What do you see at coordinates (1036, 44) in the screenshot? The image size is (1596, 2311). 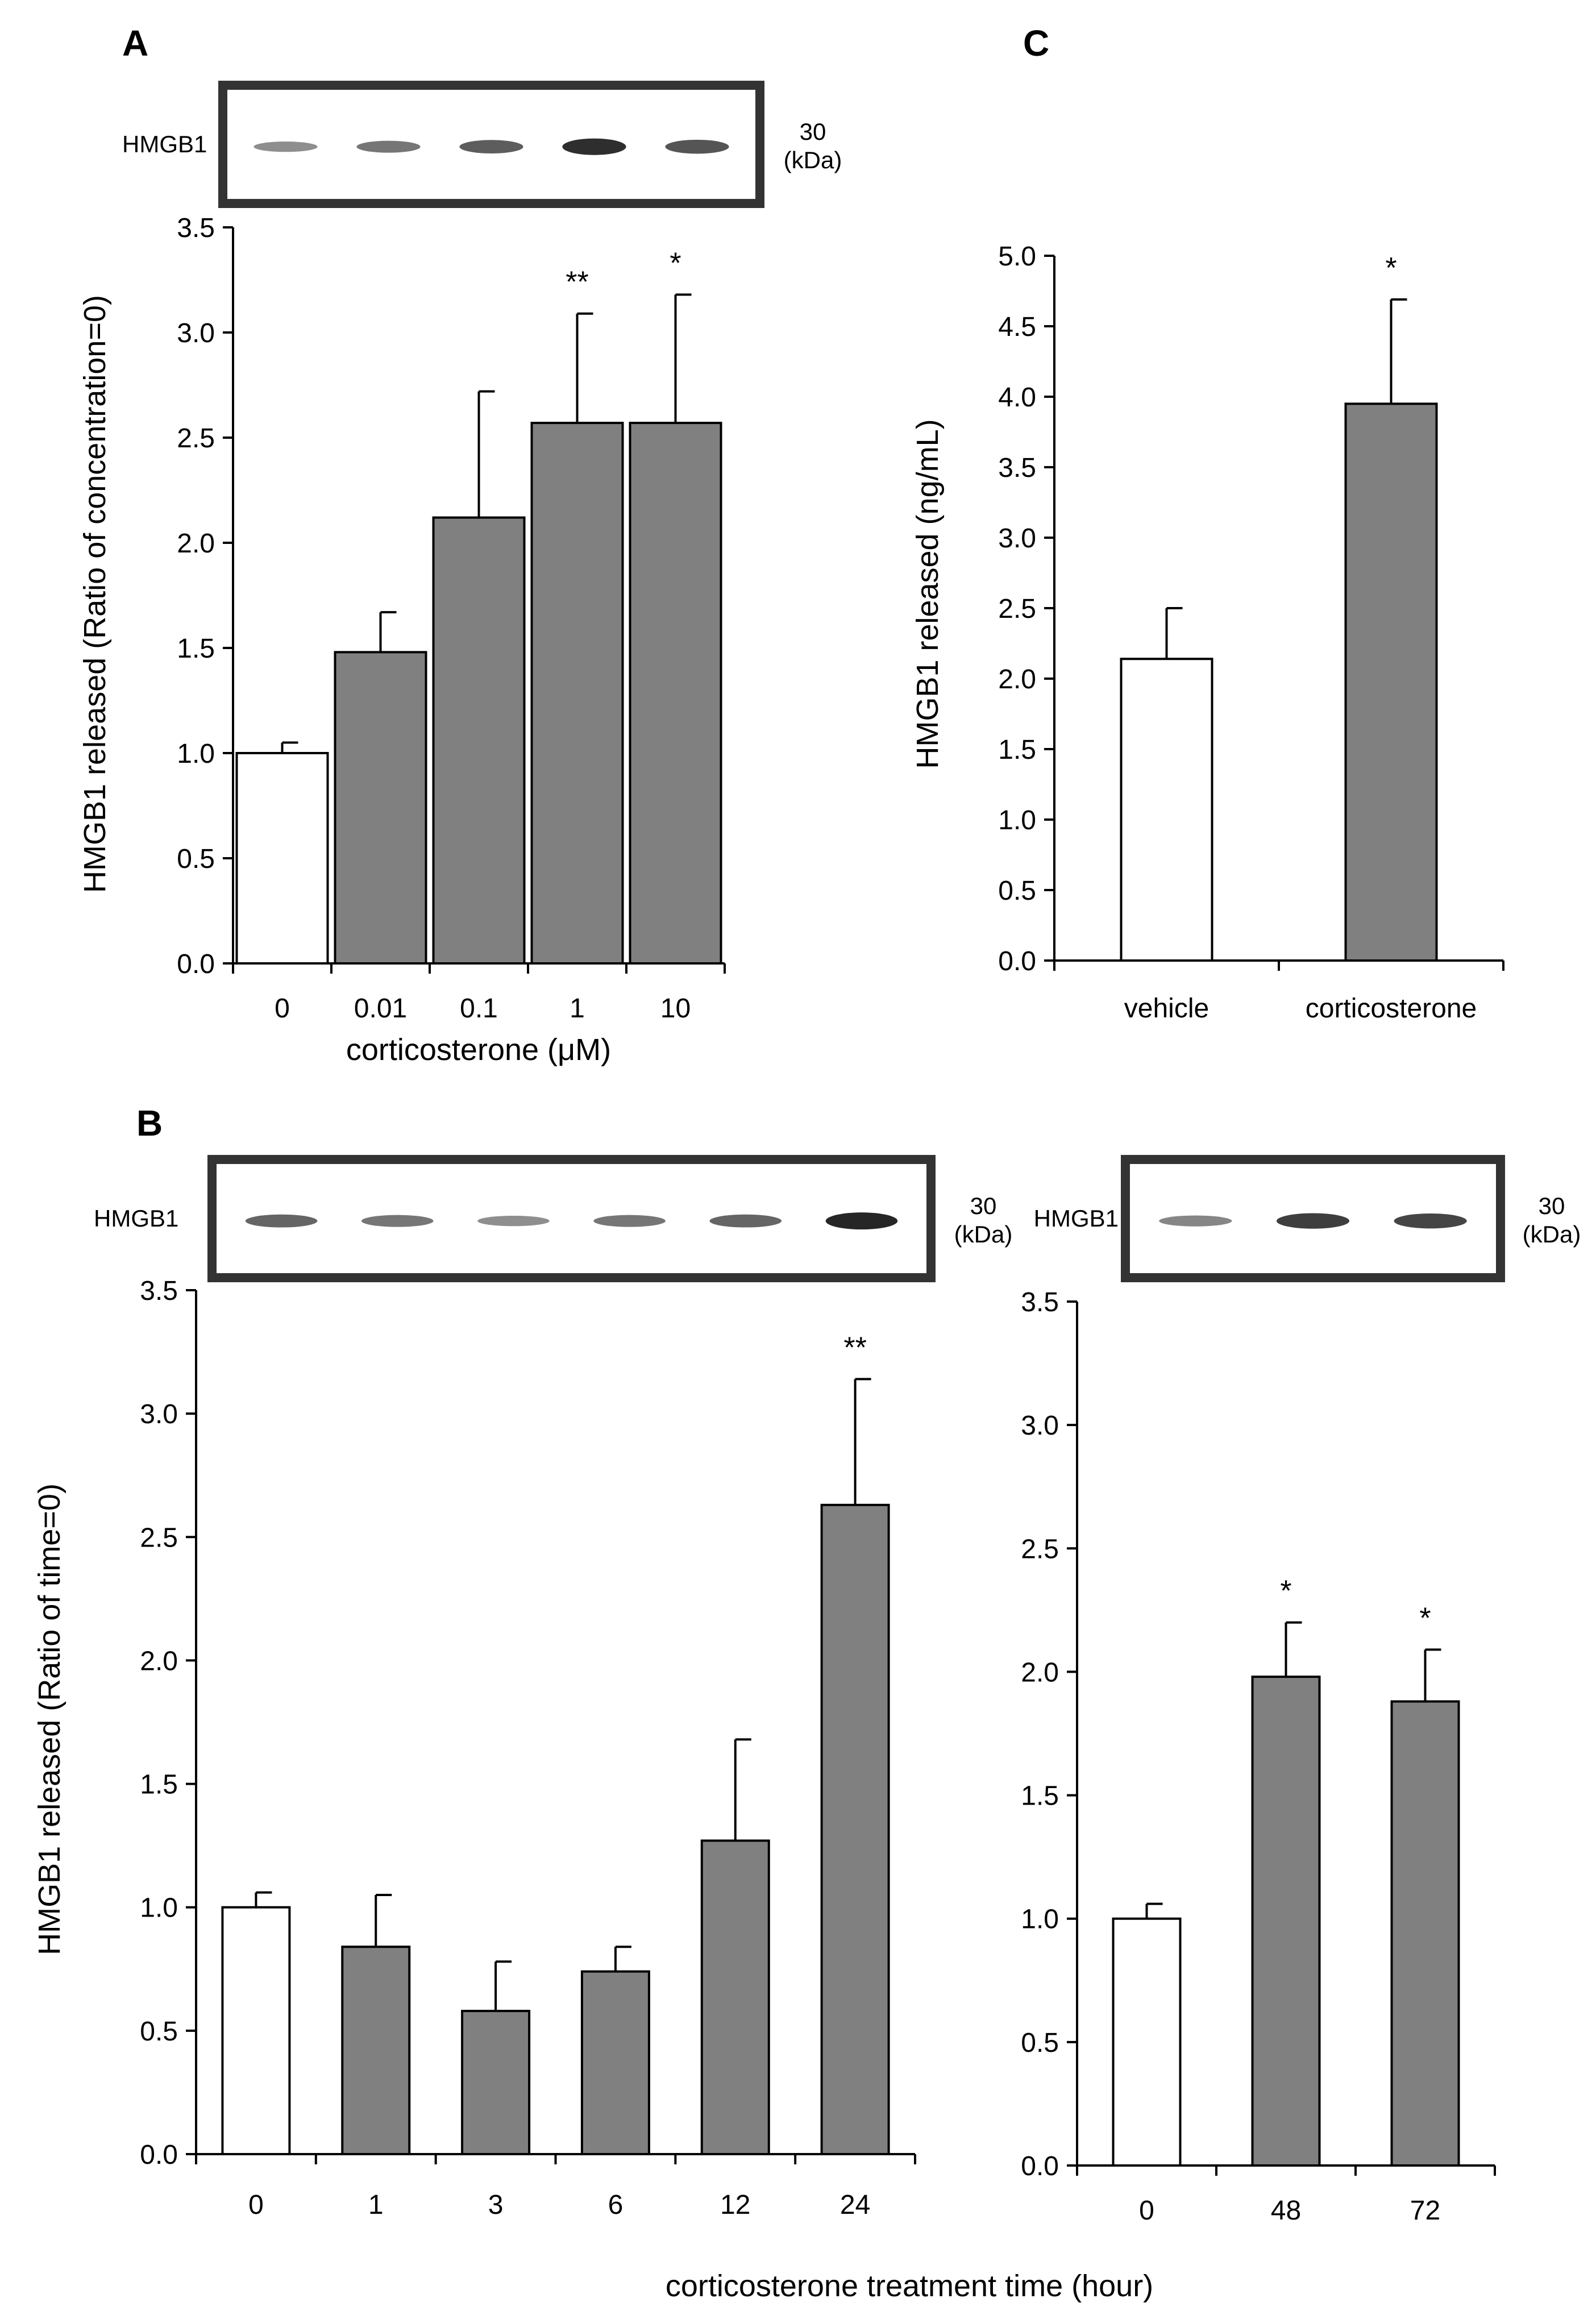 I see `panel-letter-c: C` at bounding box center [1036, 44].